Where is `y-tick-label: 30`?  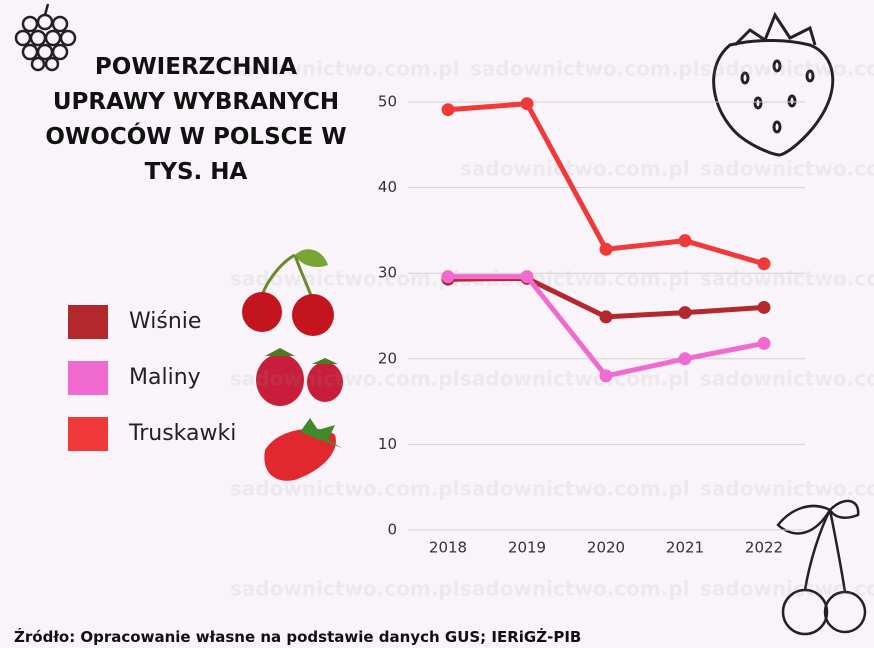
y-tick-label: 30 is located at coordinates (387, 273).